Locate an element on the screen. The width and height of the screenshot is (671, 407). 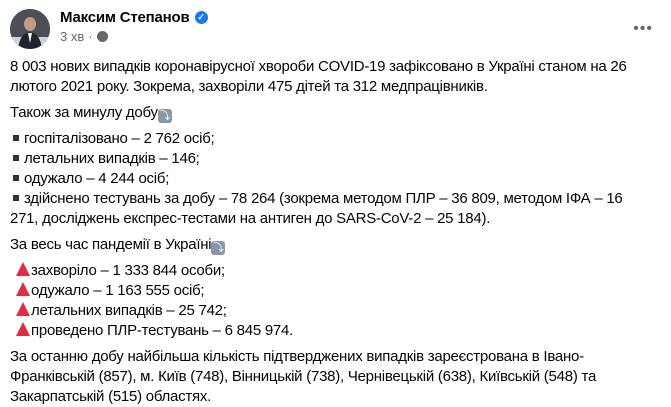
post-timestamp: 3 хв is located at coordinates (72, 36).